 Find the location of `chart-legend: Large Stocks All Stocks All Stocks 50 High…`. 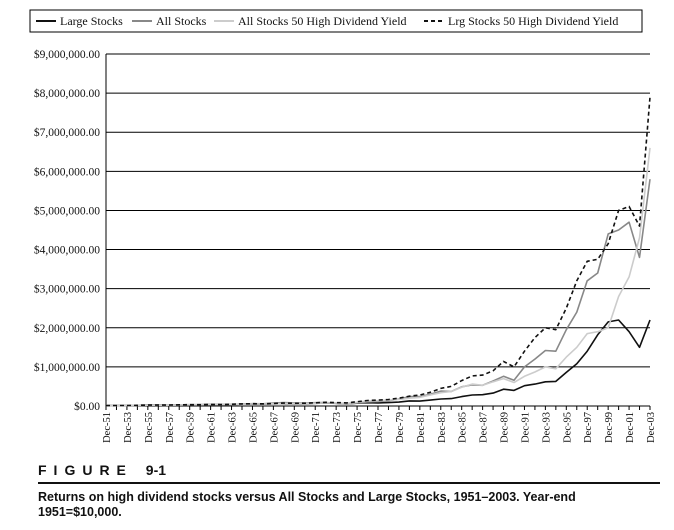

chart-legend: Large Stocks All Stocks All Stocks 50 High… is located at coordinates (336, 21).